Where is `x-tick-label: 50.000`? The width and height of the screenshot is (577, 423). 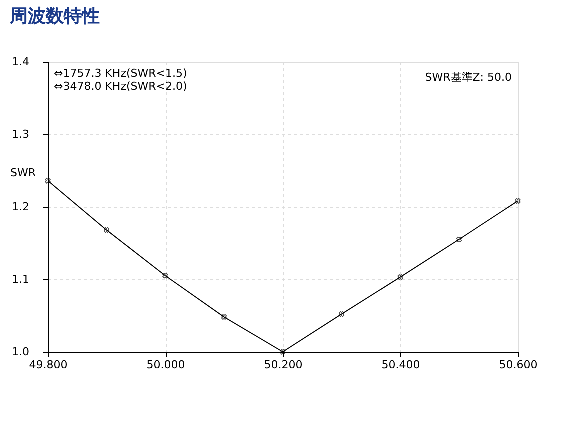 x-tick-label: 50.000 is located at coordinates (166, 365).